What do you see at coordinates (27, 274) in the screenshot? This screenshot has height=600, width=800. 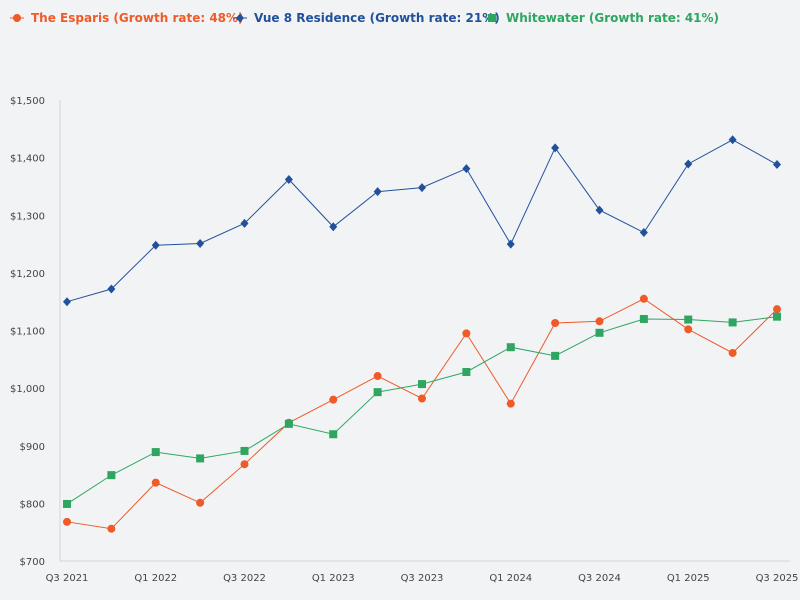 I see `y-tick-label: $1,200` at bounding box center [27, 274].